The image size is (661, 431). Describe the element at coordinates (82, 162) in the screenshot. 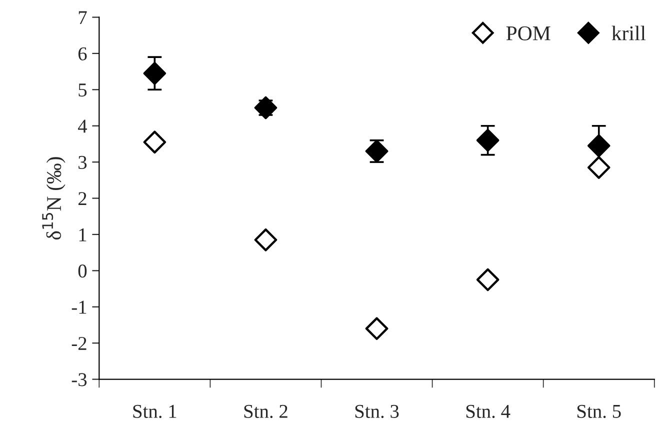

I see `y-tick-label: 3` at that location.